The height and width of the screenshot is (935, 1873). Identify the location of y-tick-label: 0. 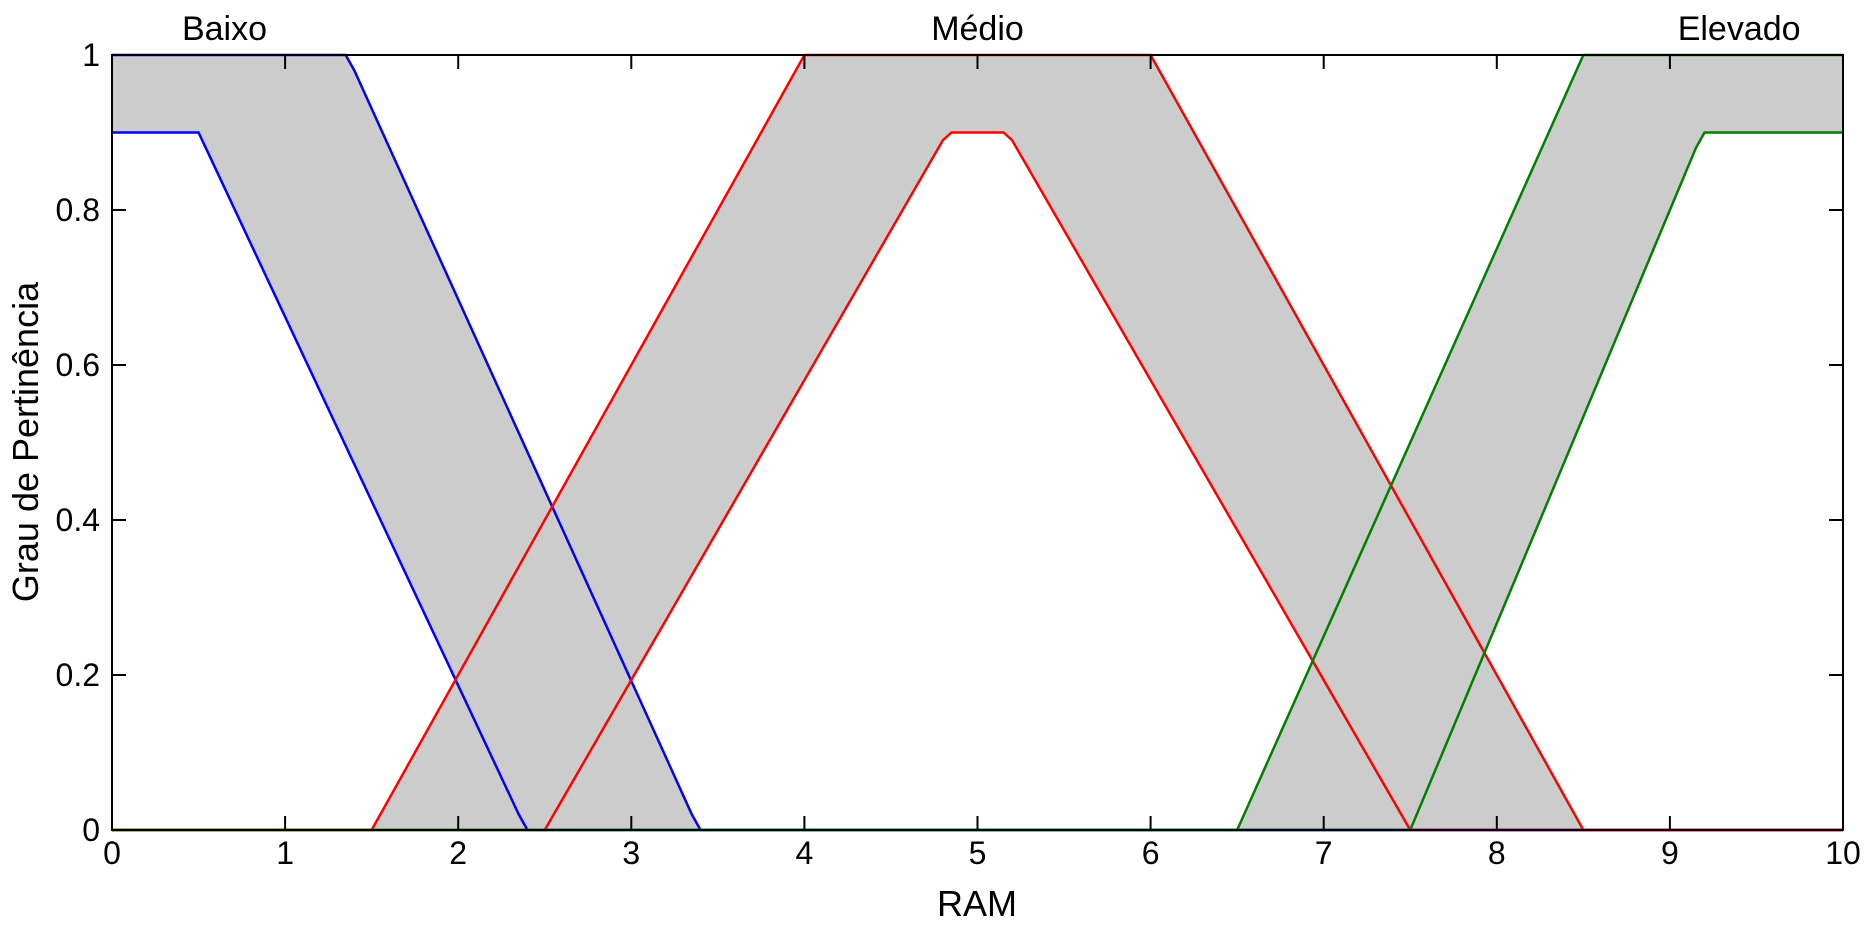
(91, 830).